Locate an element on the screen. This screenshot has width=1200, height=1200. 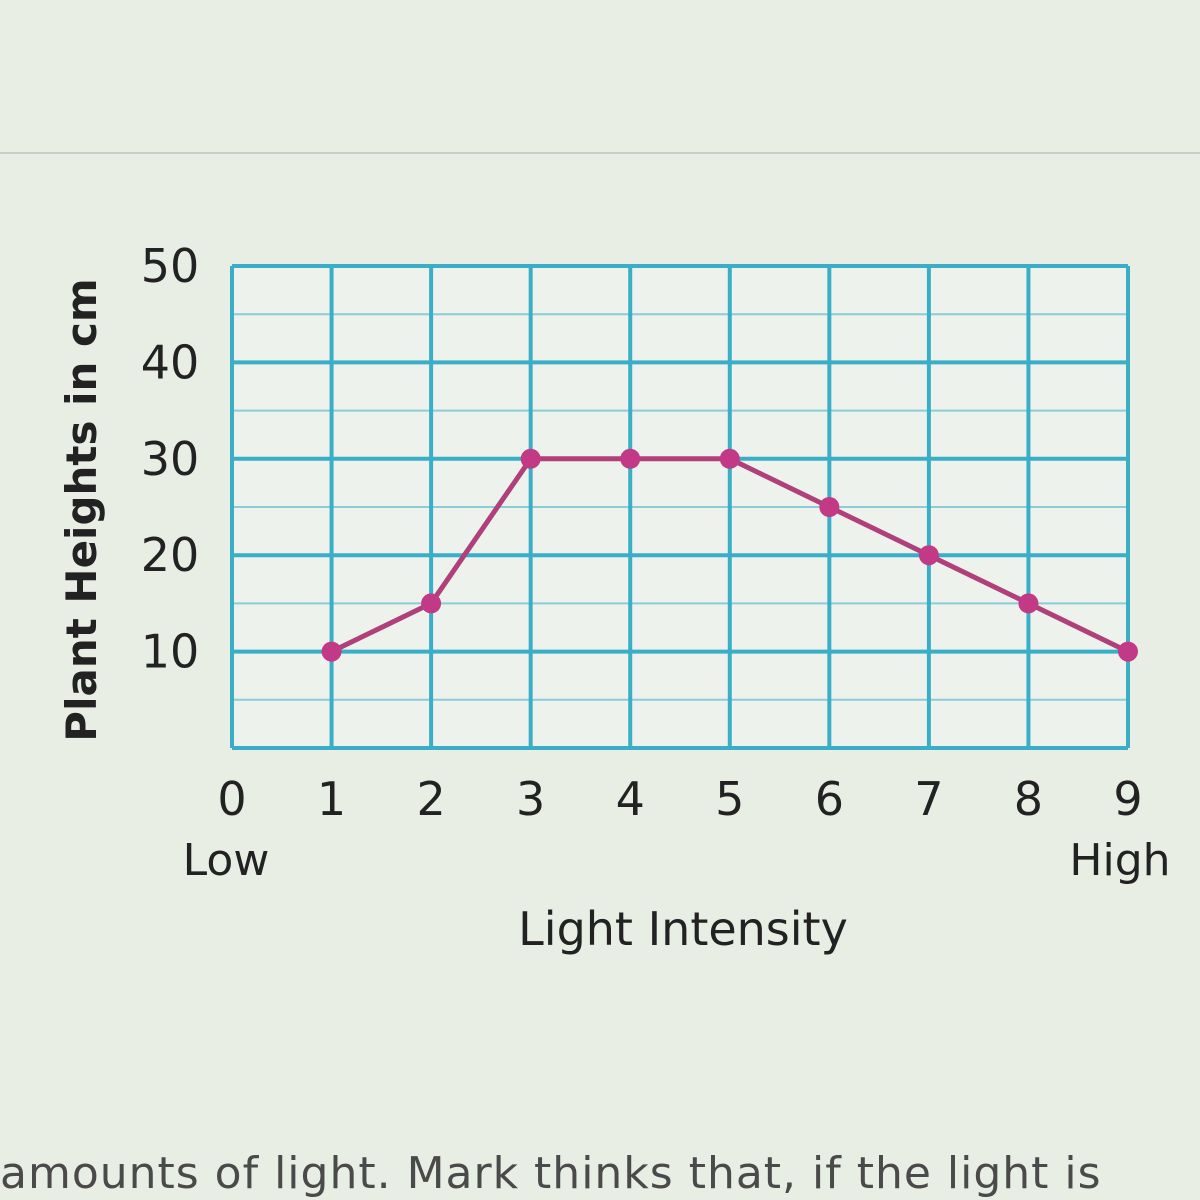
x-tick-label: 0 is located at coordinates (231, 799).